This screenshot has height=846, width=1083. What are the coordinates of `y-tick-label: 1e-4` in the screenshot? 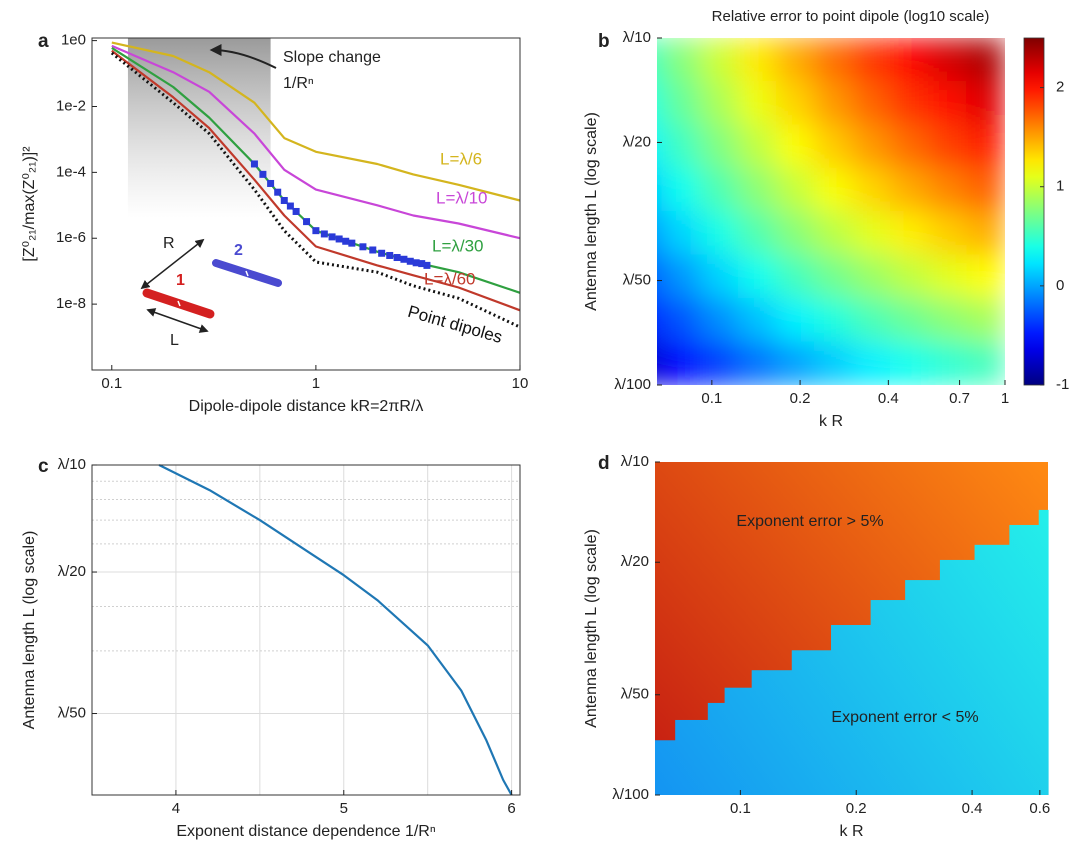 It's located at (71, 171).